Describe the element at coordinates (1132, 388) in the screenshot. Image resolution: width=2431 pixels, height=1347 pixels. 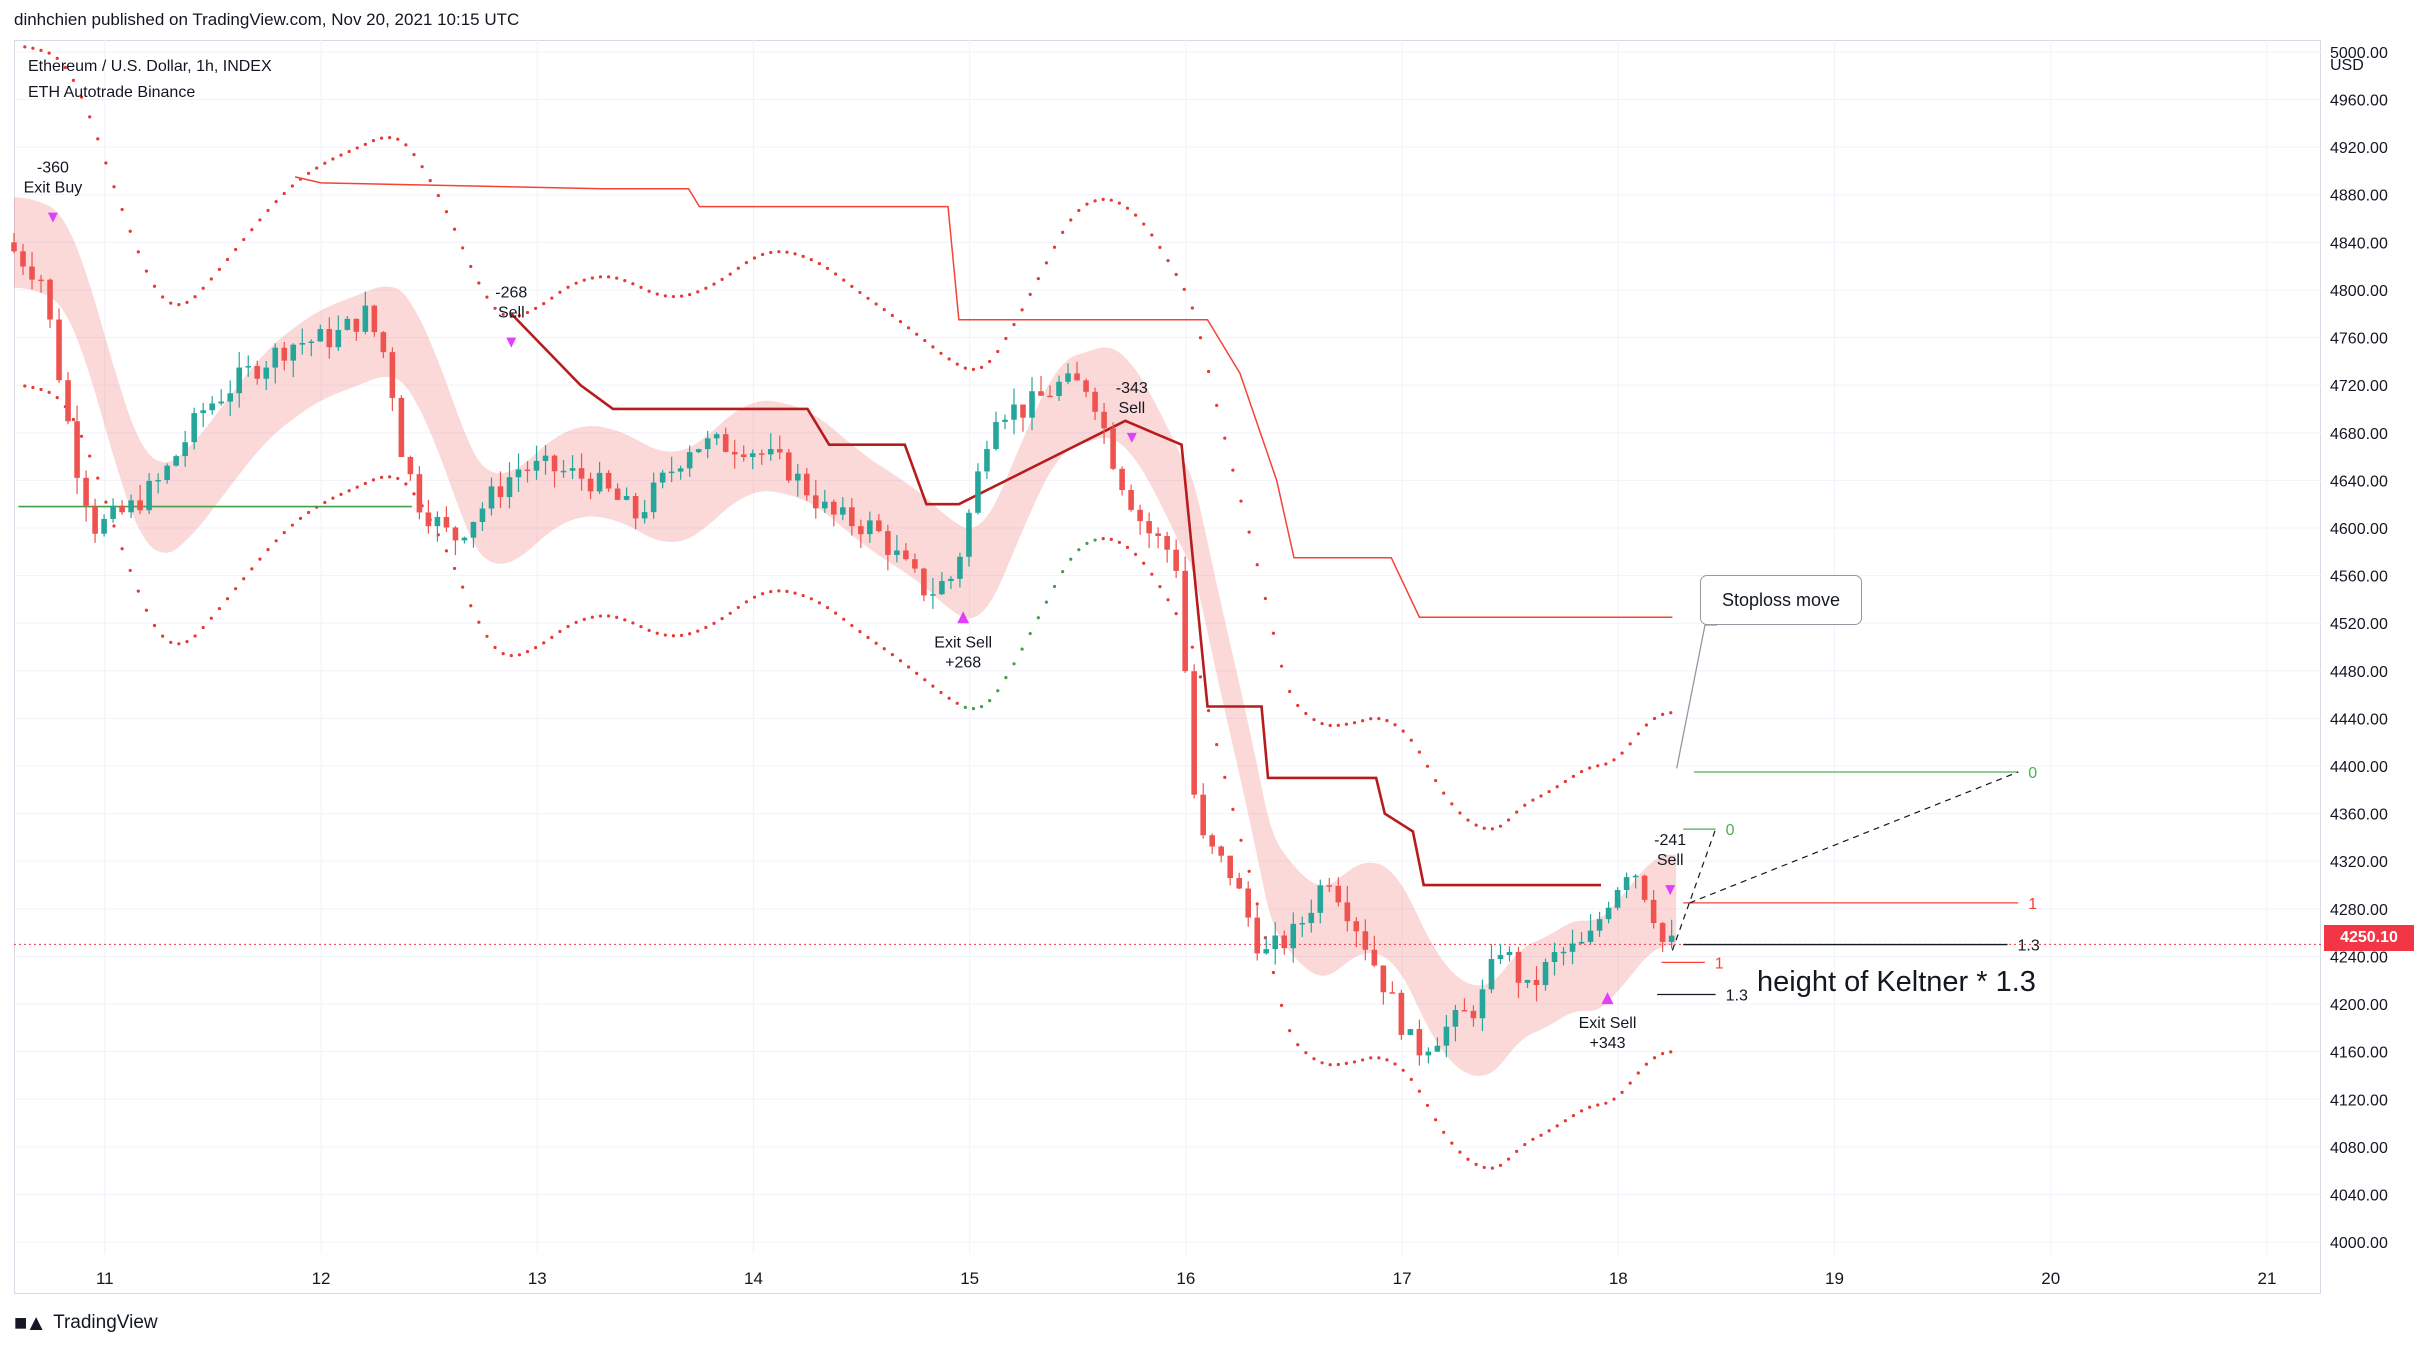
I see `signal-value: -343` at that location.